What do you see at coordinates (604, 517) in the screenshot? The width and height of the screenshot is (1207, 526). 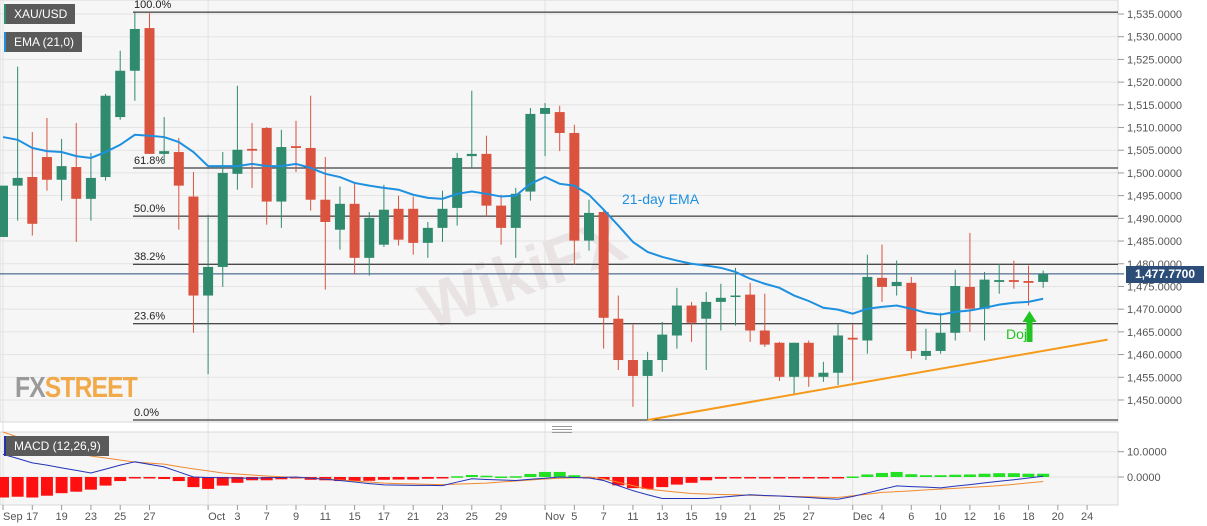 I see `x-tick-label: 7` at bounding box center [604, 517].